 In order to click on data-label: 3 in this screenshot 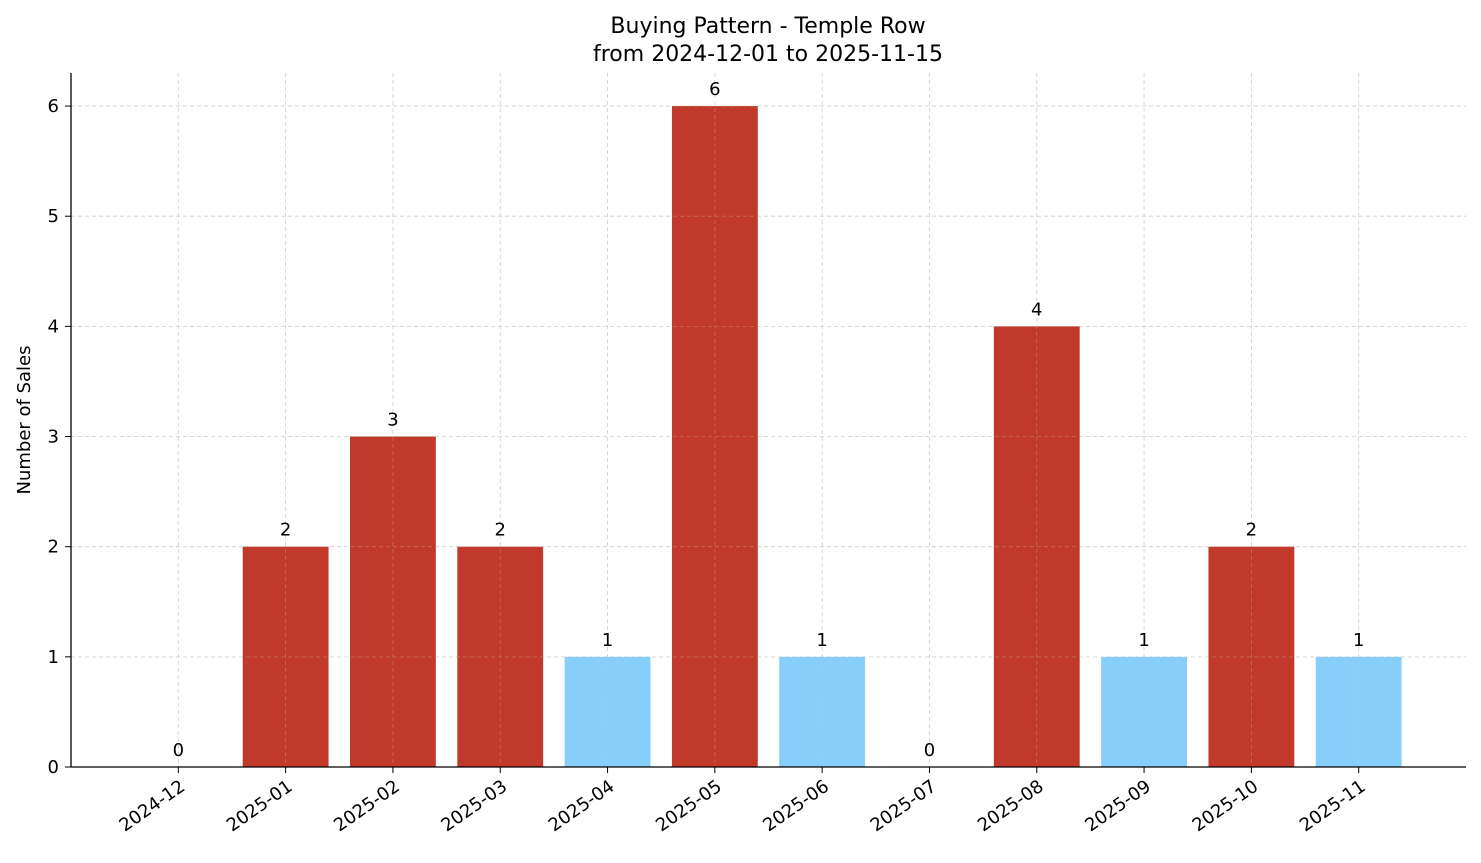, I will do `click(392, 420)`.